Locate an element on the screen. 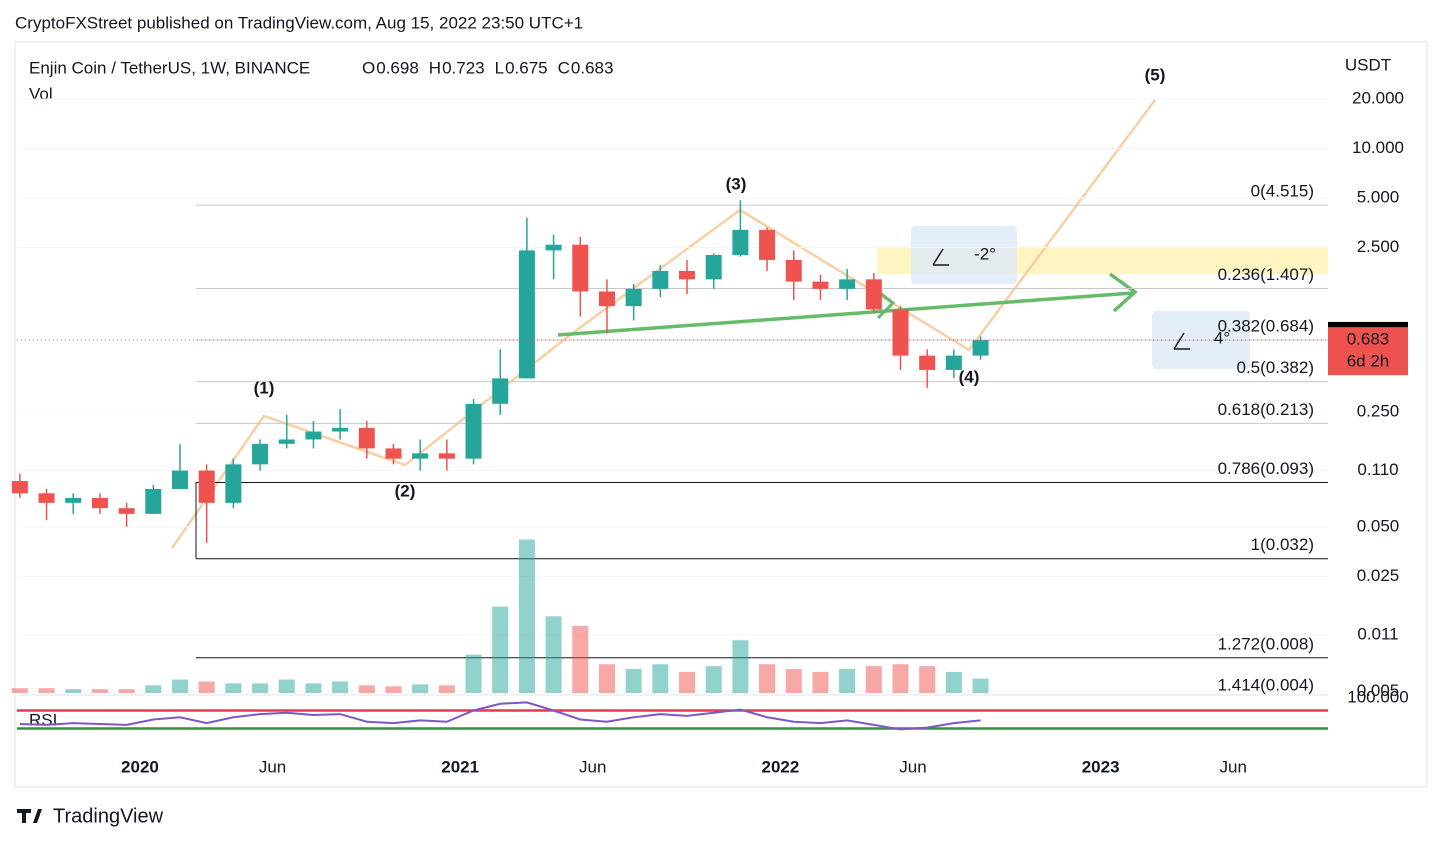 This screenshot has width=1443, height=849. x-tick-label: 2021 is located at coordinates (460, 766).